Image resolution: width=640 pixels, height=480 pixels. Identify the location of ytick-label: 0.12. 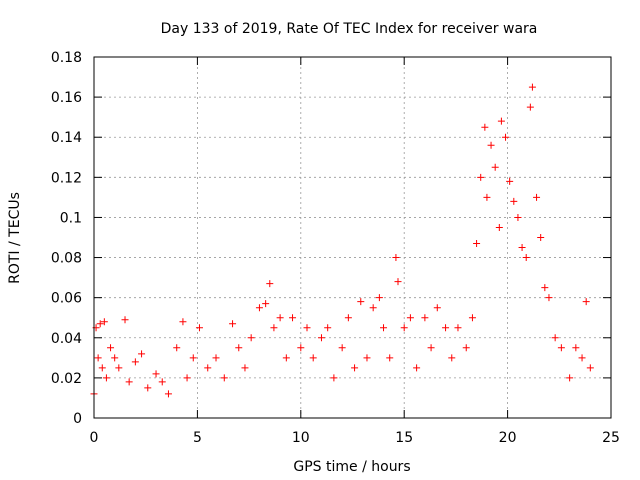
(66, 178).